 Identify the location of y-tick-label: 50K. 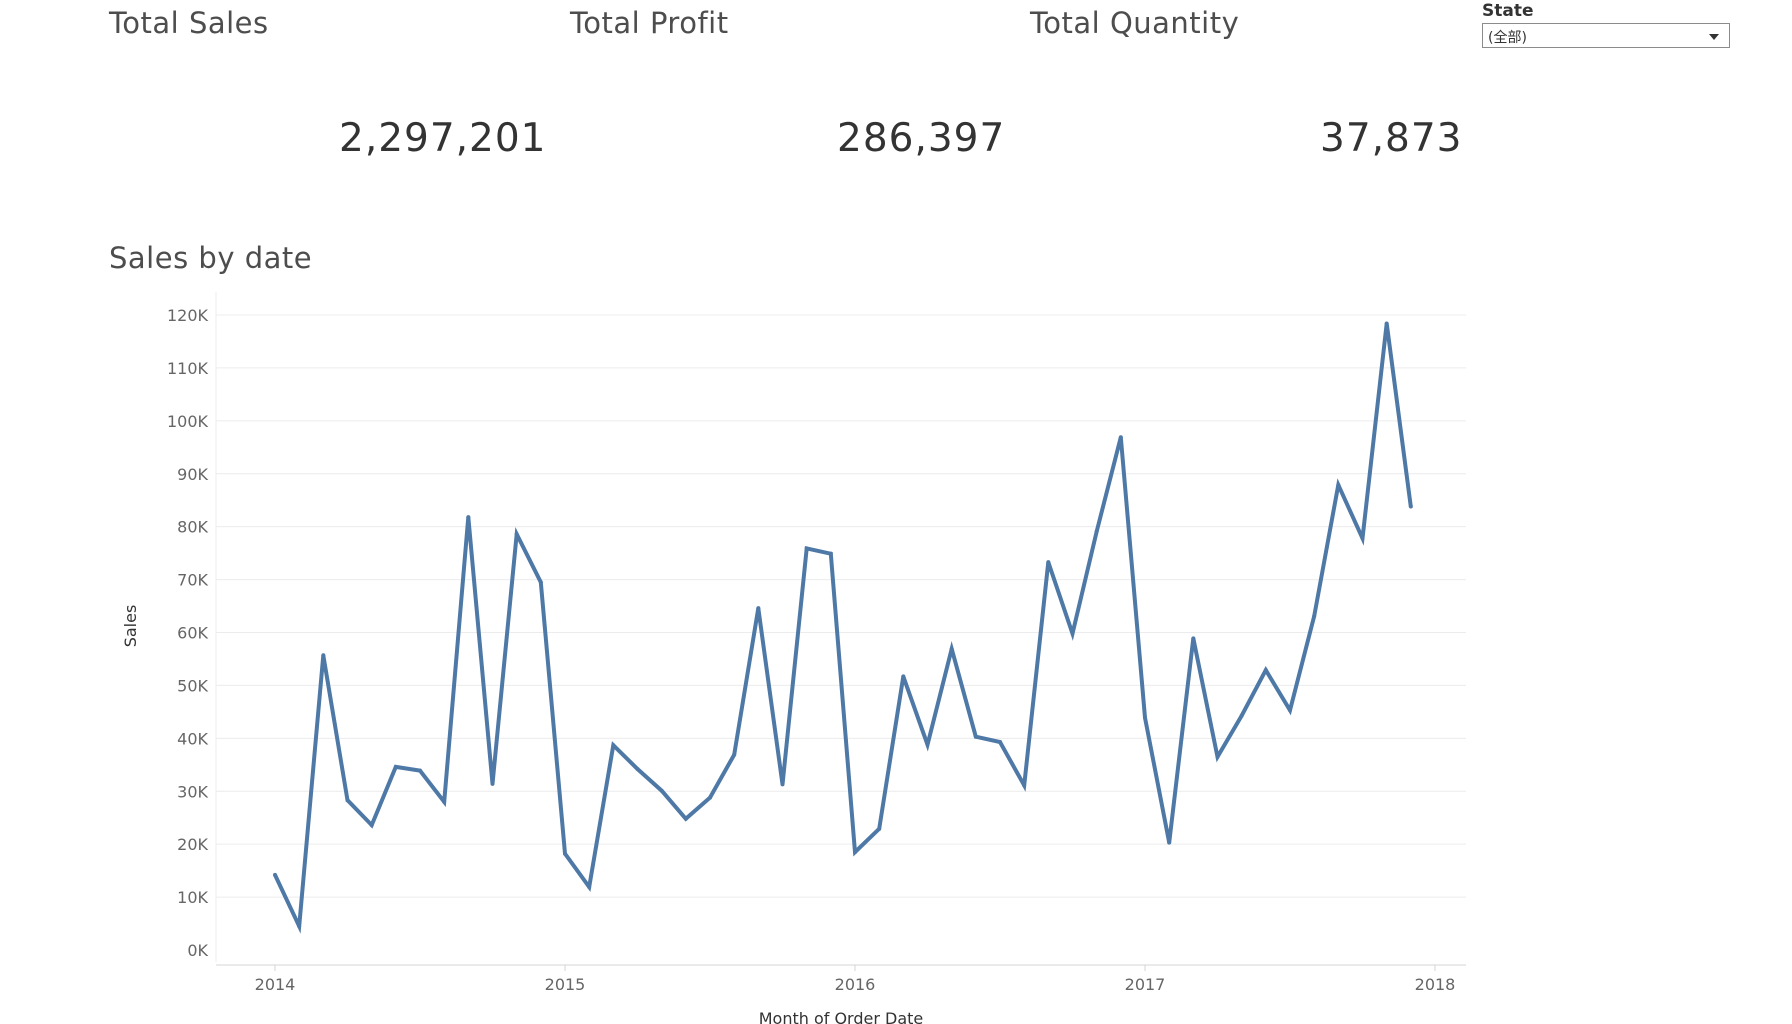
(192, 685).